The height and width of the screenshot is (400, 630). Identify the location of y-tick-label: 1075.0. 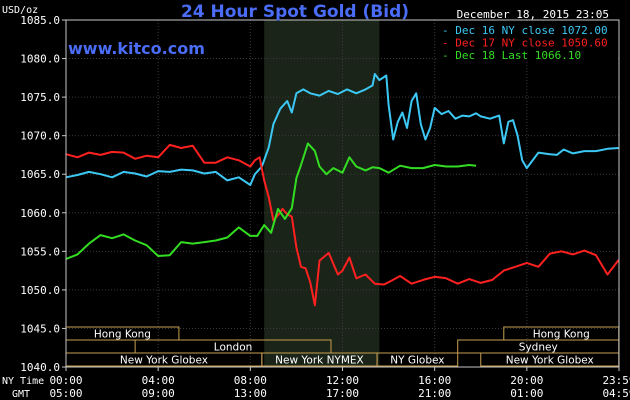
(40, 97).